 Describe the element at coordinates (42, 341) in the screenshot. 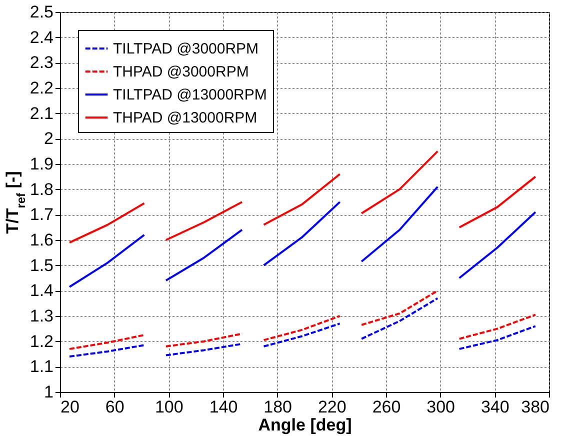

I see `y-tick-label: 1.2` at that location.